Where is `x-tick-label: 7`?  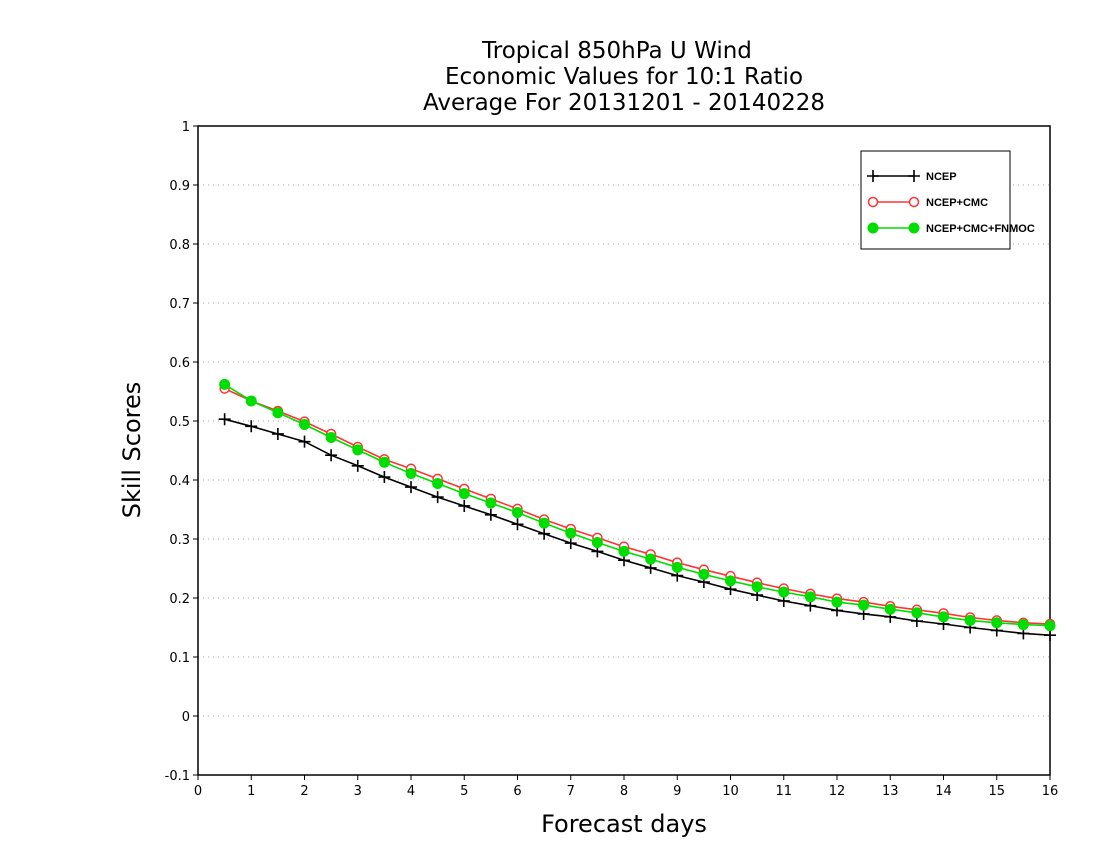 x-tick-label: 7 is located at coordinates (571, 791).